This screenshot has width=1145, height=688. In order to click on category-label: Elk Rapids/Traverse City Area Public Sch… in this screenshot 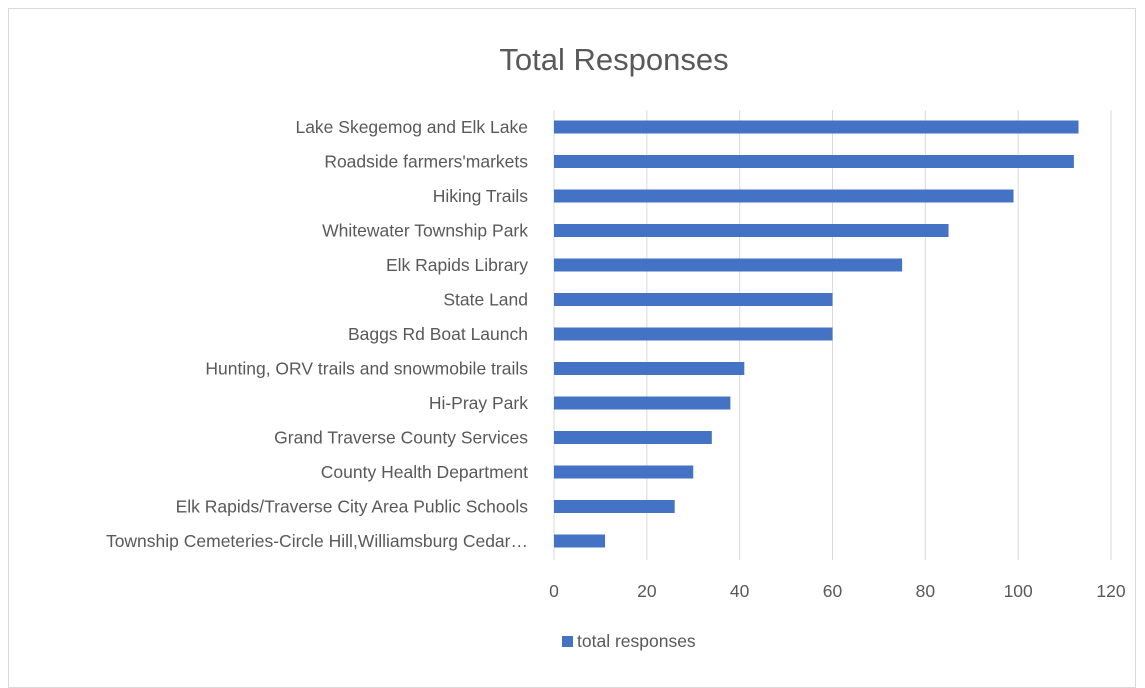, I will do `click(352, 507)`.